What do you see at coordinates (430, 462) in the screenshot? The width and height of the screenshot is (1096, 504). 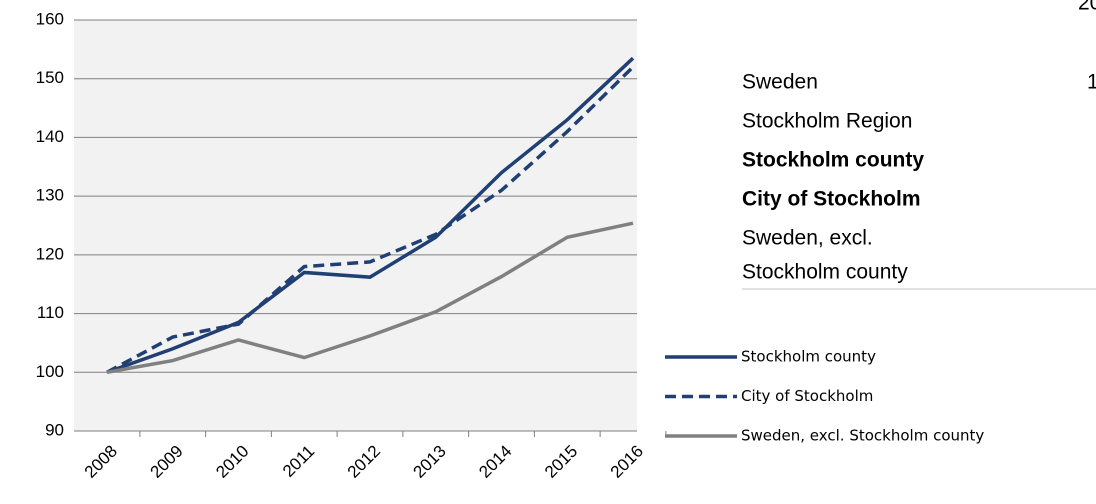 I see `x-tick-label: 2013` at bounding box center [430, 462].